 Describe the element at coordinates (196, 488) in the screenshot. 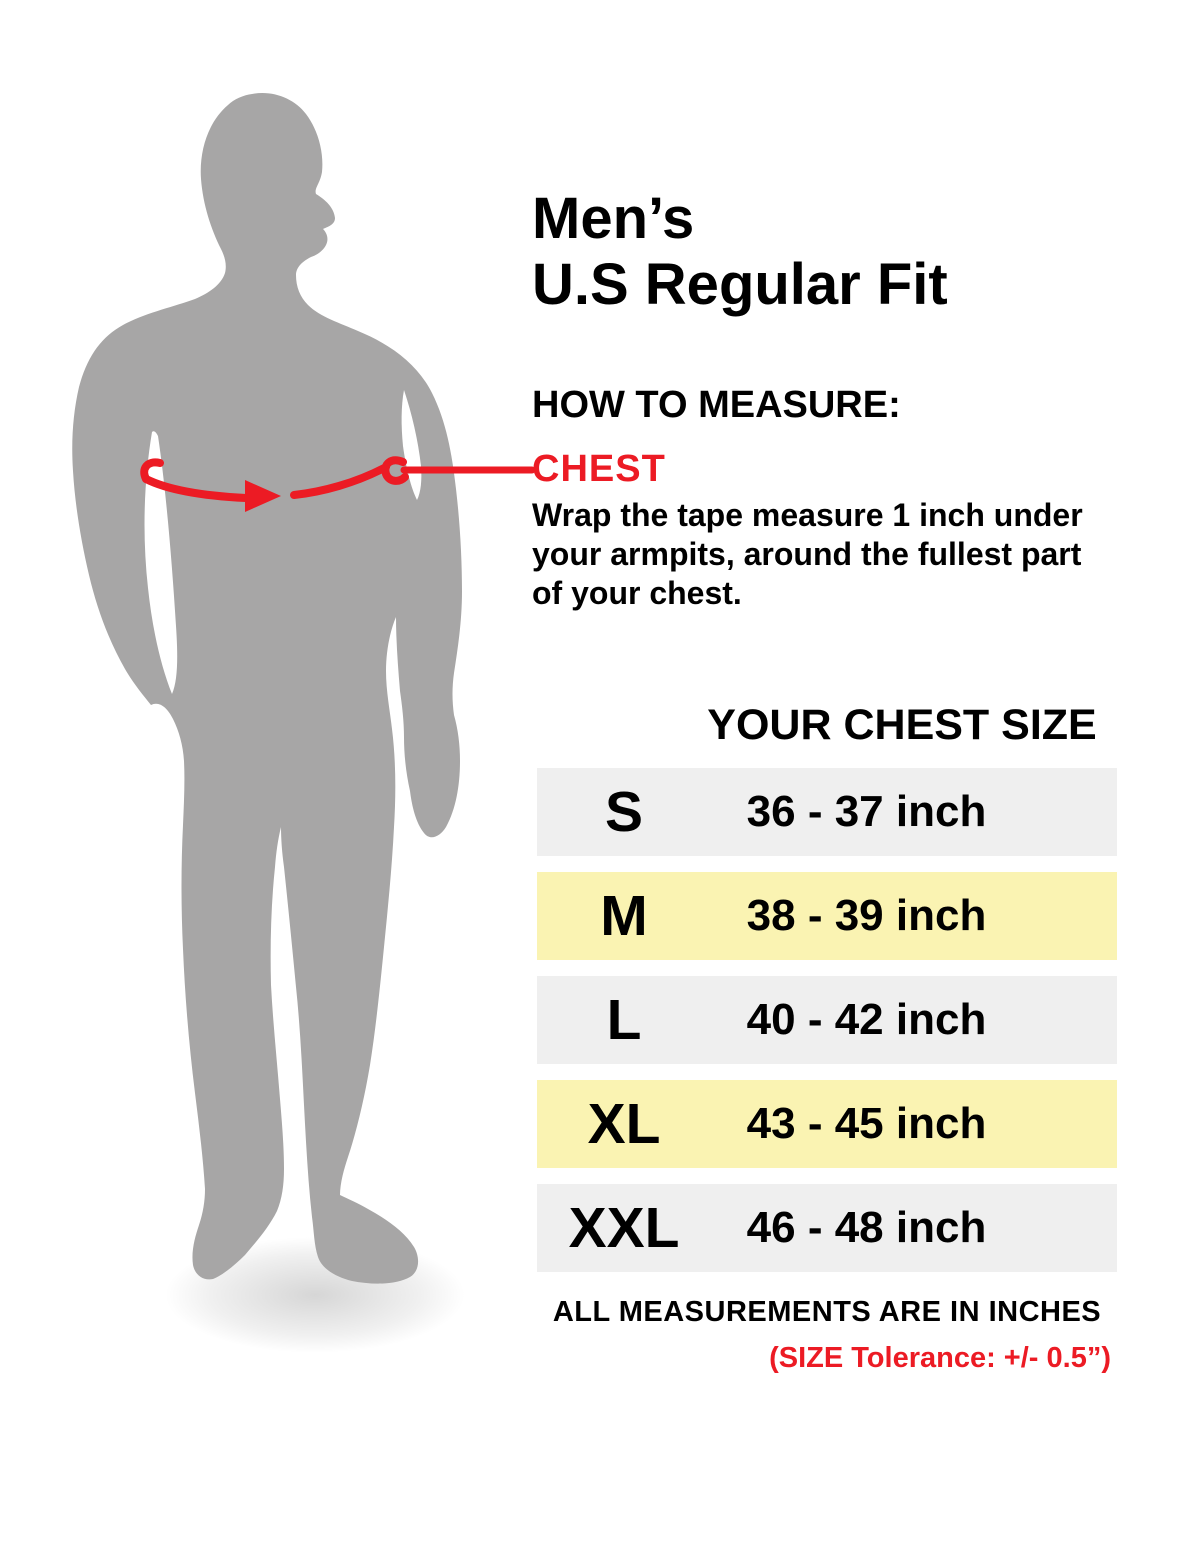

I see `tape-arc-left` at that location.